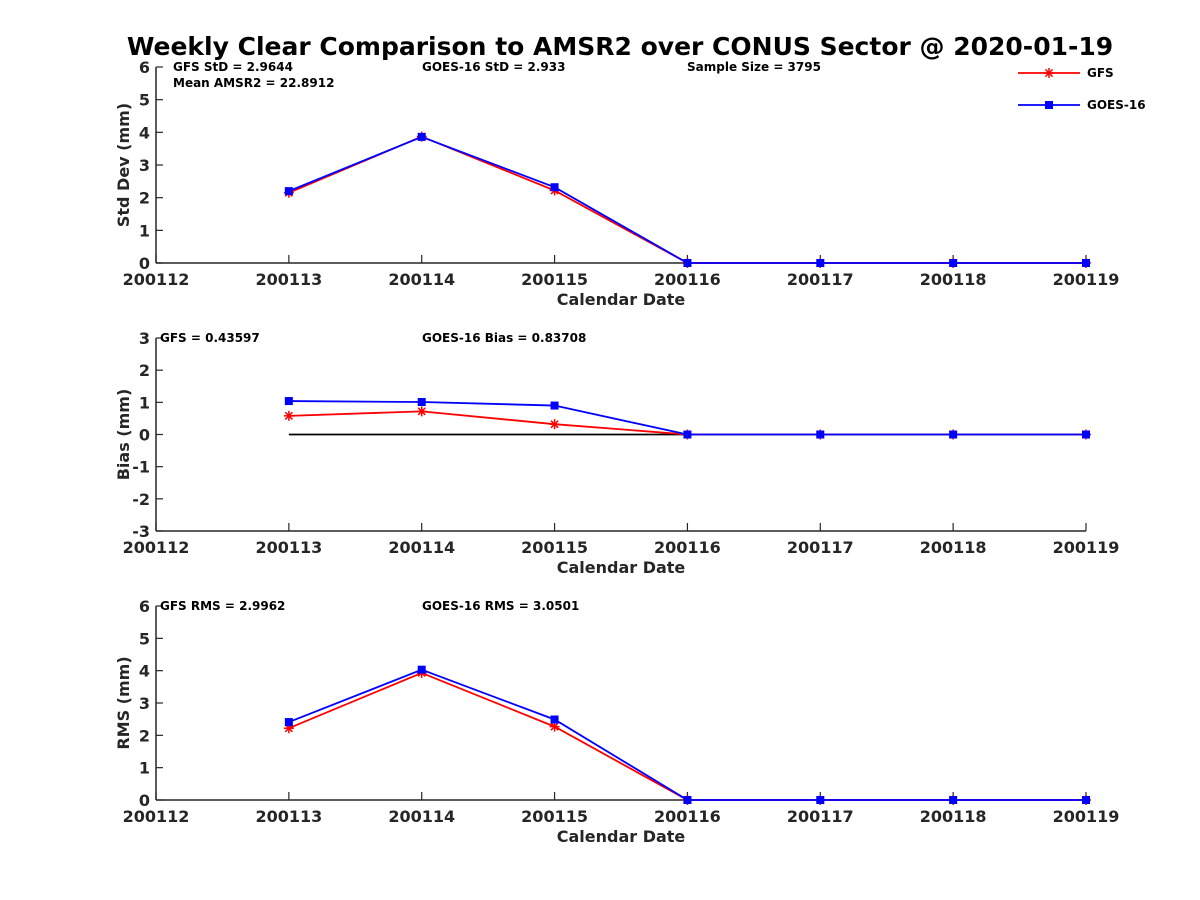 The height and width of the screenshot is (900, 1200). Describe the element at coordinates (141, 467) in the screenshot. I see `y-tick-label: -1` at that location.